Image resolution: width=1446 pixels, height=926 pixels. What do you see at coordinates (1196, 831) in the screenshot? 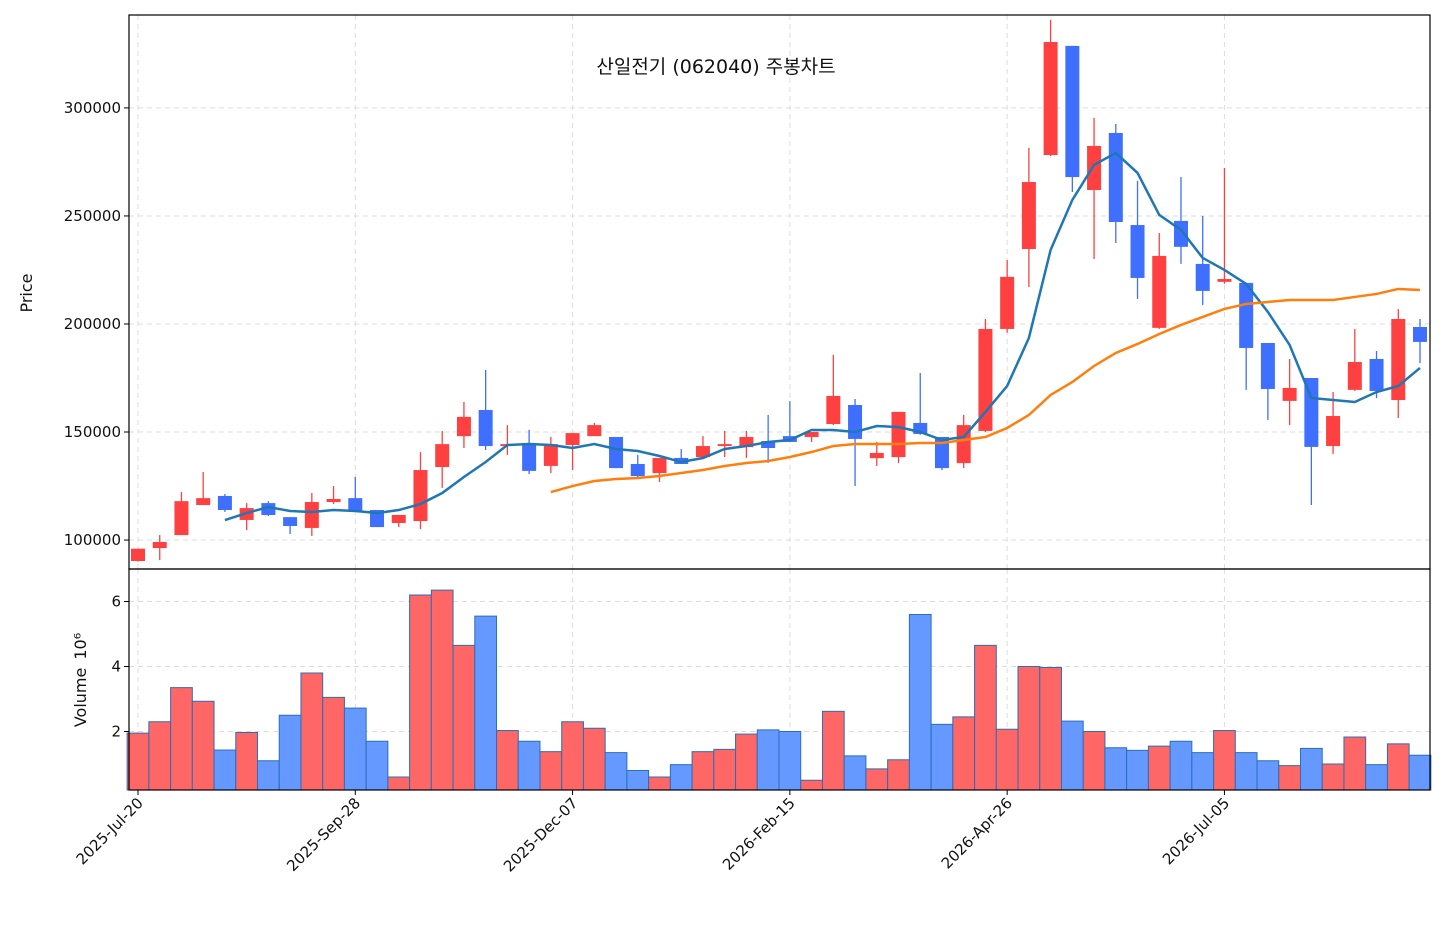
I see `x-tick-label: 2026-Jul-05` at bounding box center [1196, 831].